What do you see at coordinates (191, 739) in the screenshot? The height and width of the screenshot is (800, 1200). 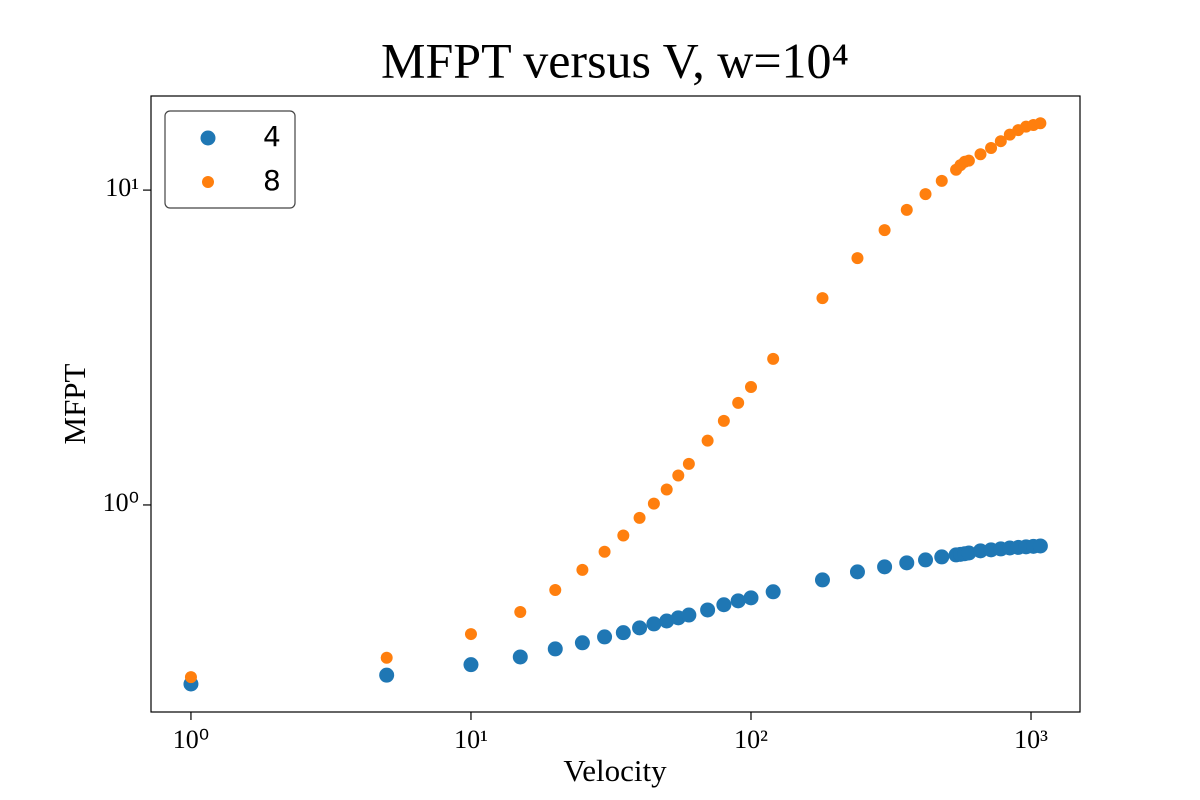 I see `x-tick-label: 10⁰` at bounding box center [191, 739].